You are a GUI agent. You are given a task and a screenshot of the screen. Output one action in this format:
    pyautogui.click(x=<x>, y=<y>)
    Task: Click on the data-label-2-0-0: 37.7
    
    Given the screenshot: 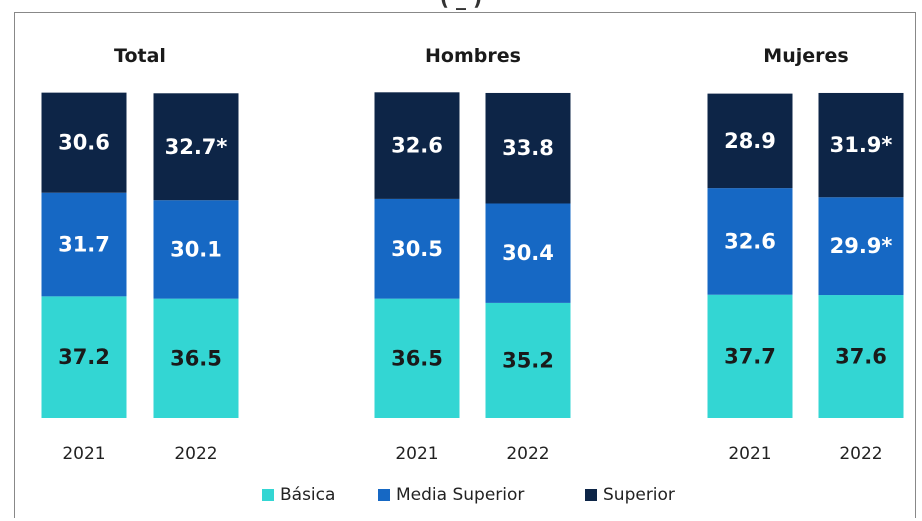 What is the action you would take?
    pyautogui.click(x=750, y=356)
    